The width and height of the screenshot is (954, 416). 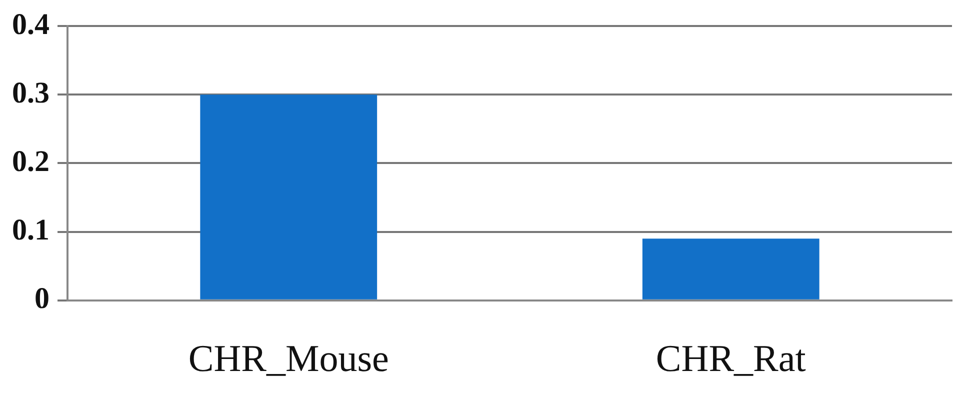 I want to click on y-tick-label: 0, so click(x=42, y=299).